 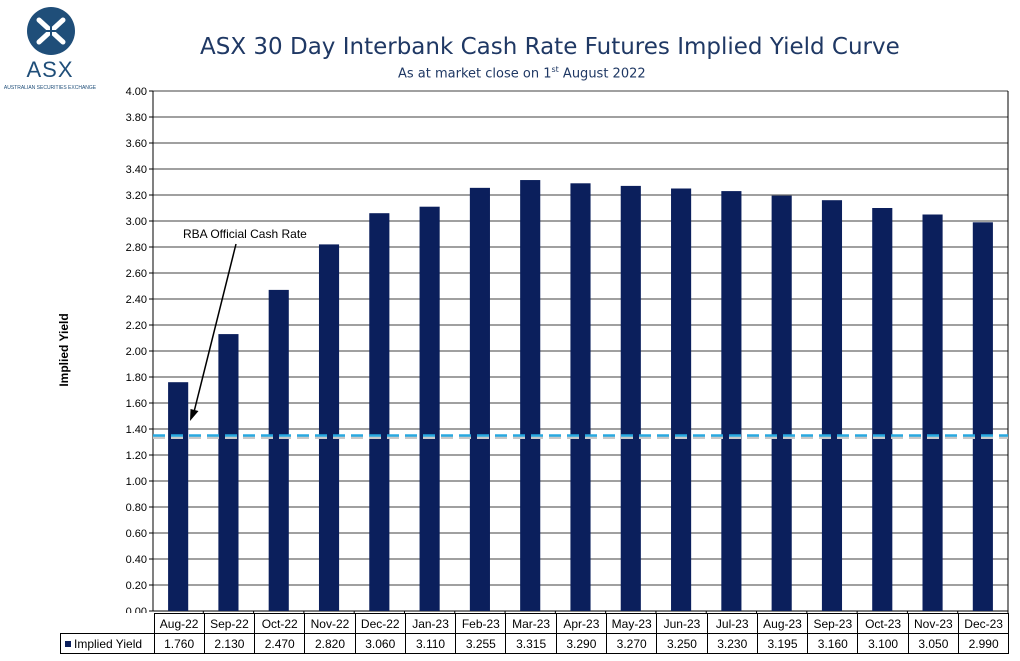 What do you see at coordinates (136, 170) in the screenshot?
I see `y-tick-label: 3.40` at bounding box center [136, 170].